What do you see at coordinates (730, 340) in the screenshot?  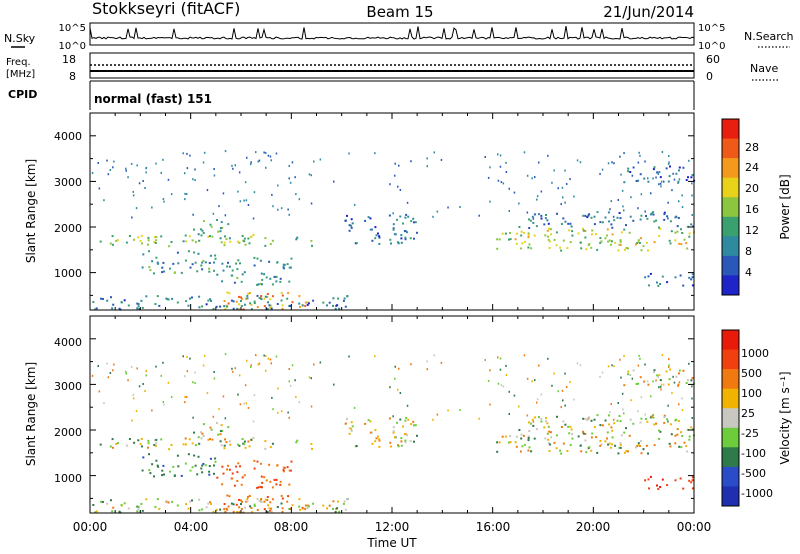 I see `velocity-cbar-band` at bounding box center [730, 340].